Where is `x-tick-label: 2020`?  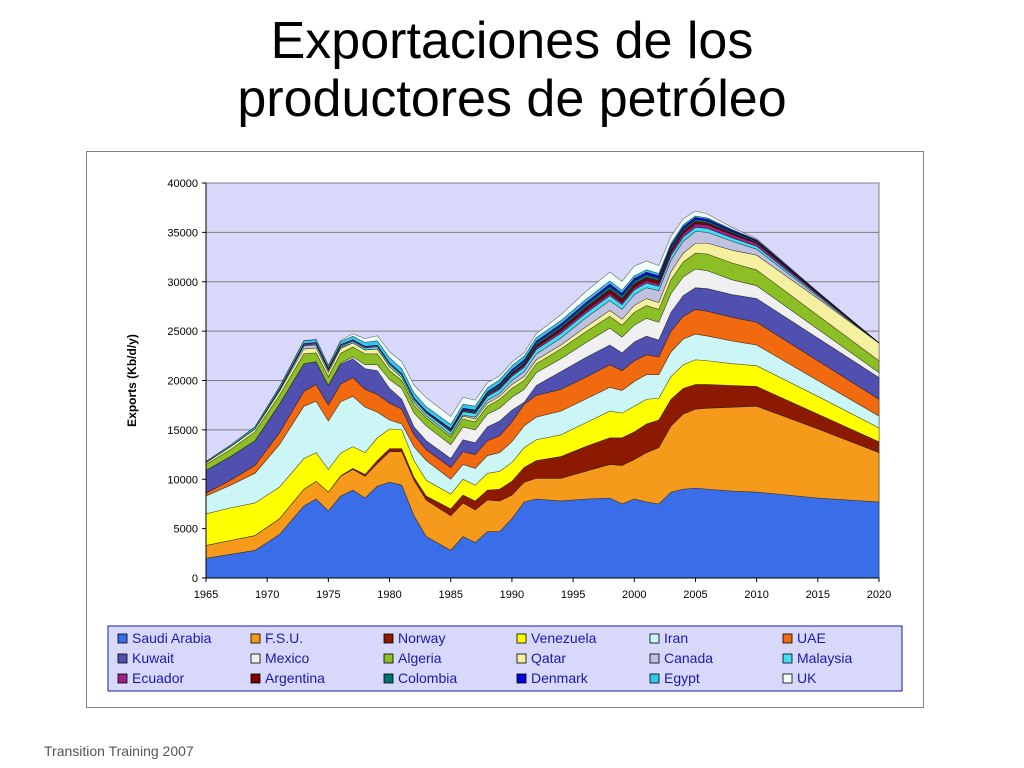
x-tick-label: 2020 is located at coordinates (879, 595).